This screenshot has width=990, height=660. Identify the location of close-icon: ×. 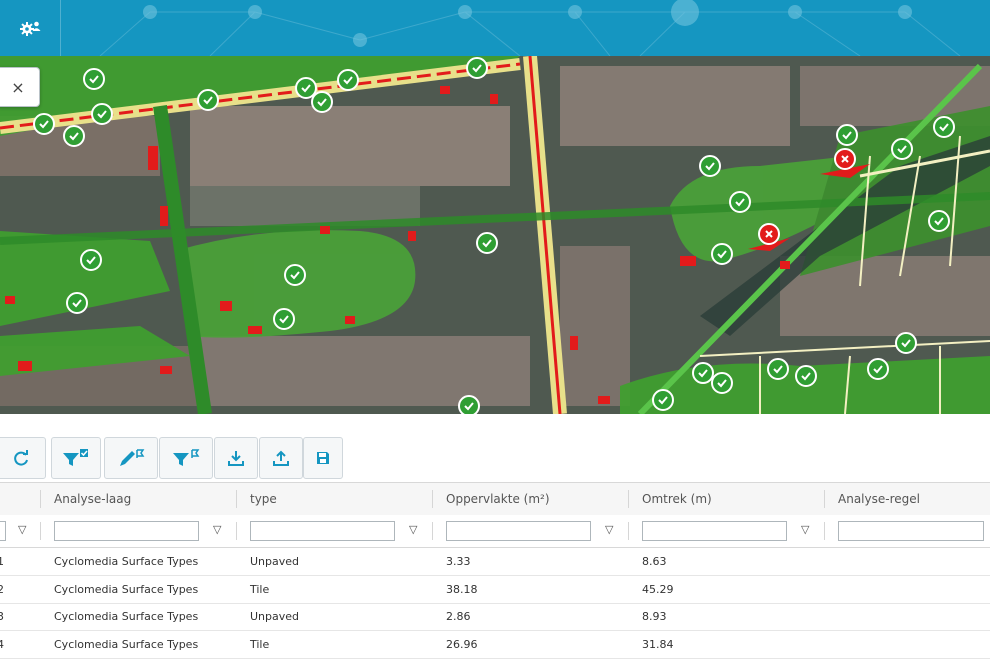
(18, 87).